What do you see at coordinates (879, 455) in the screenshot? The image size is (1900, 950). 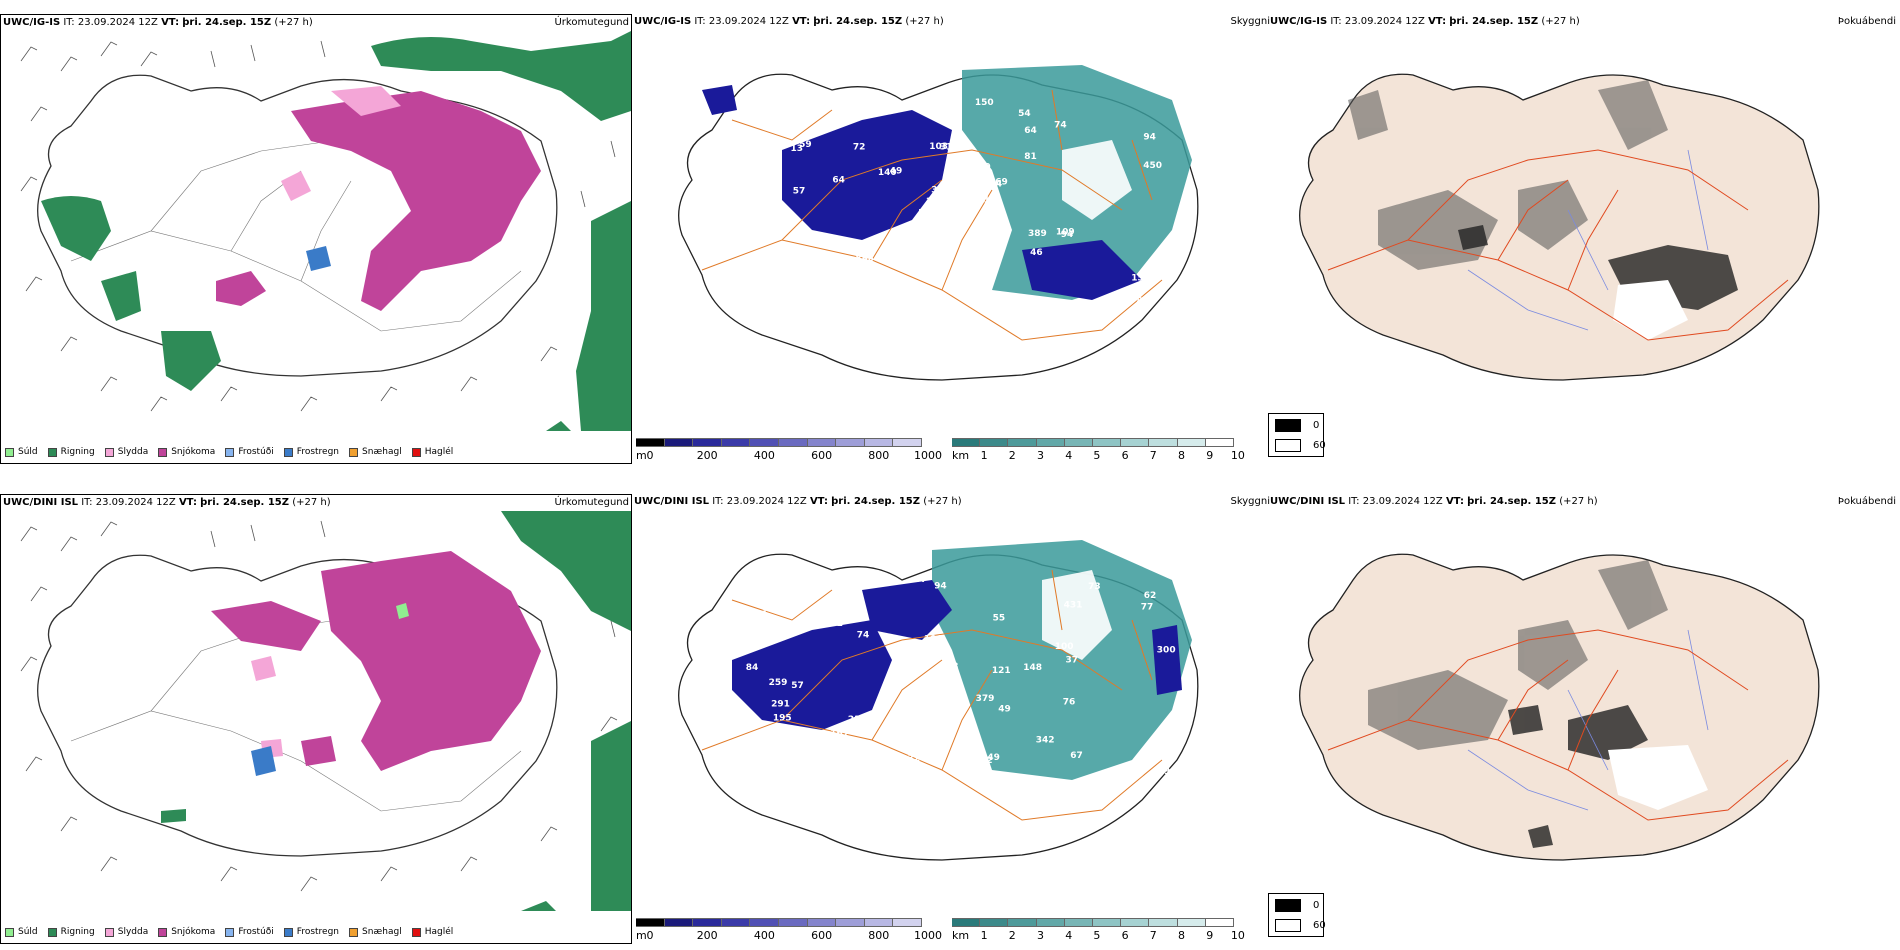 I see `colorbar-tick-label: 800` at bounding box center [879, 455].